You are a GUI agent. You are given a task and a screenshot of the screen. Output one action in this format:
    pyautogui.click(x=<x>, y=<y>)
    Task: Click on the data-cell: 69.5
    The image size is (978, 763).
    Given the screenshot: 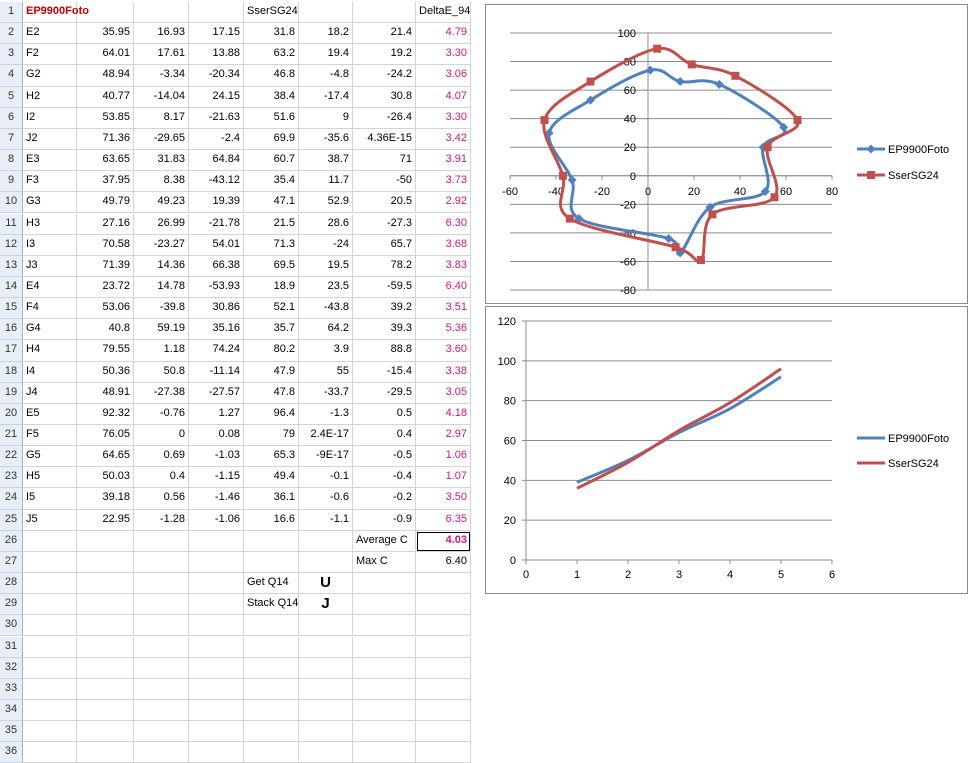 What is the action you would take?
    pyautogui.click(x=271, y=266)
    